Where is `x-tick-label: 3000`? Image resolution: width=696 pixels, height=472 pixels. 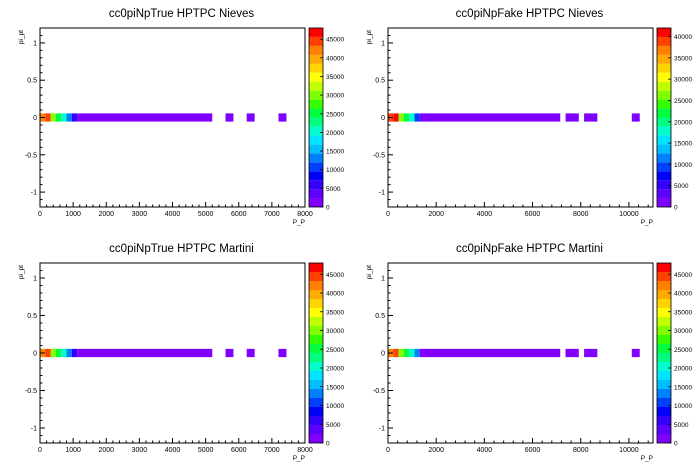
x-tick-label: 3000 is located at coordinates (140, 450).